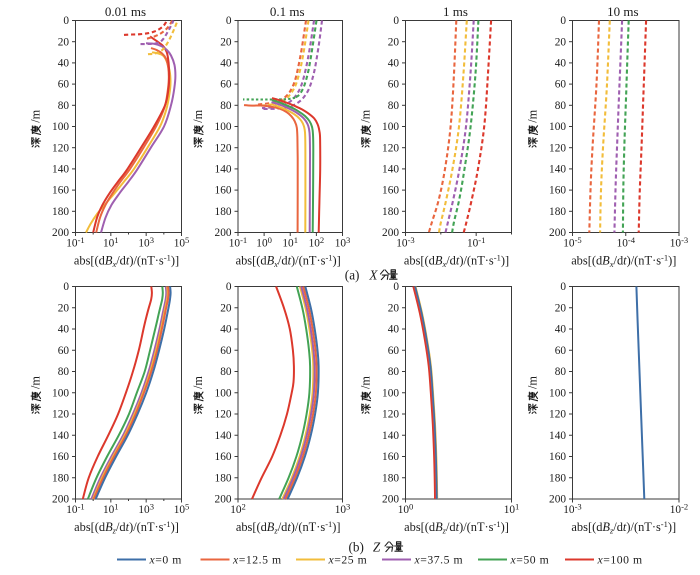  Describe the element at coordinates (356, 546) in the screenshot. I see `svg-text: (b)` at that location.